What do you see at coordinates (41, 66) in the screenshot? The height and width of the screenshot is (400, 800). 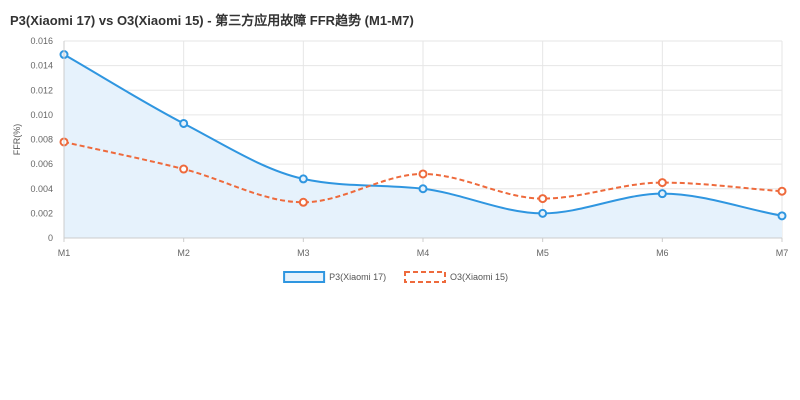 I see `y-tick-label: 0.014` at bounding box center [41, 66].